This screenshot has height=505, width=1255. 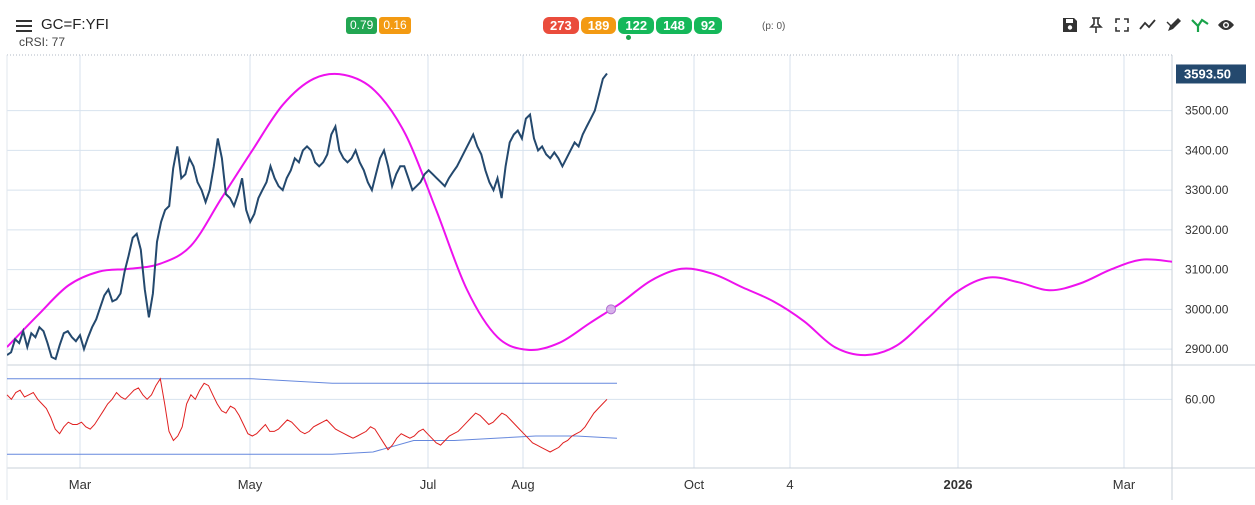 I want to click on x-tick-label: May, so click(x=250, y=484).